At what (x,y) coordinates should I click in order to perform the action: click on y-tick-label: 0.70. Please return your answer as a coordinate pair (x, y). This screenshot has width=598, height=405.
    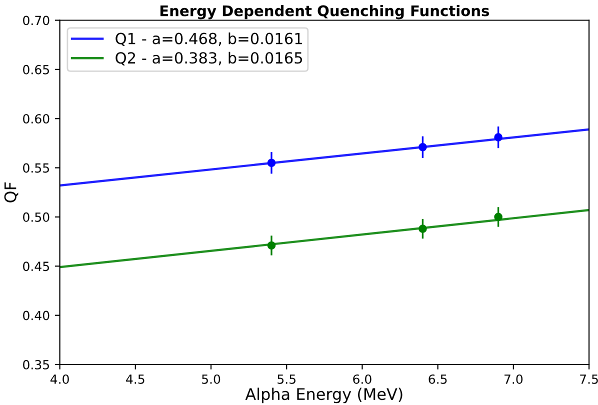
    Looking at the image, I should click on (36, 21).